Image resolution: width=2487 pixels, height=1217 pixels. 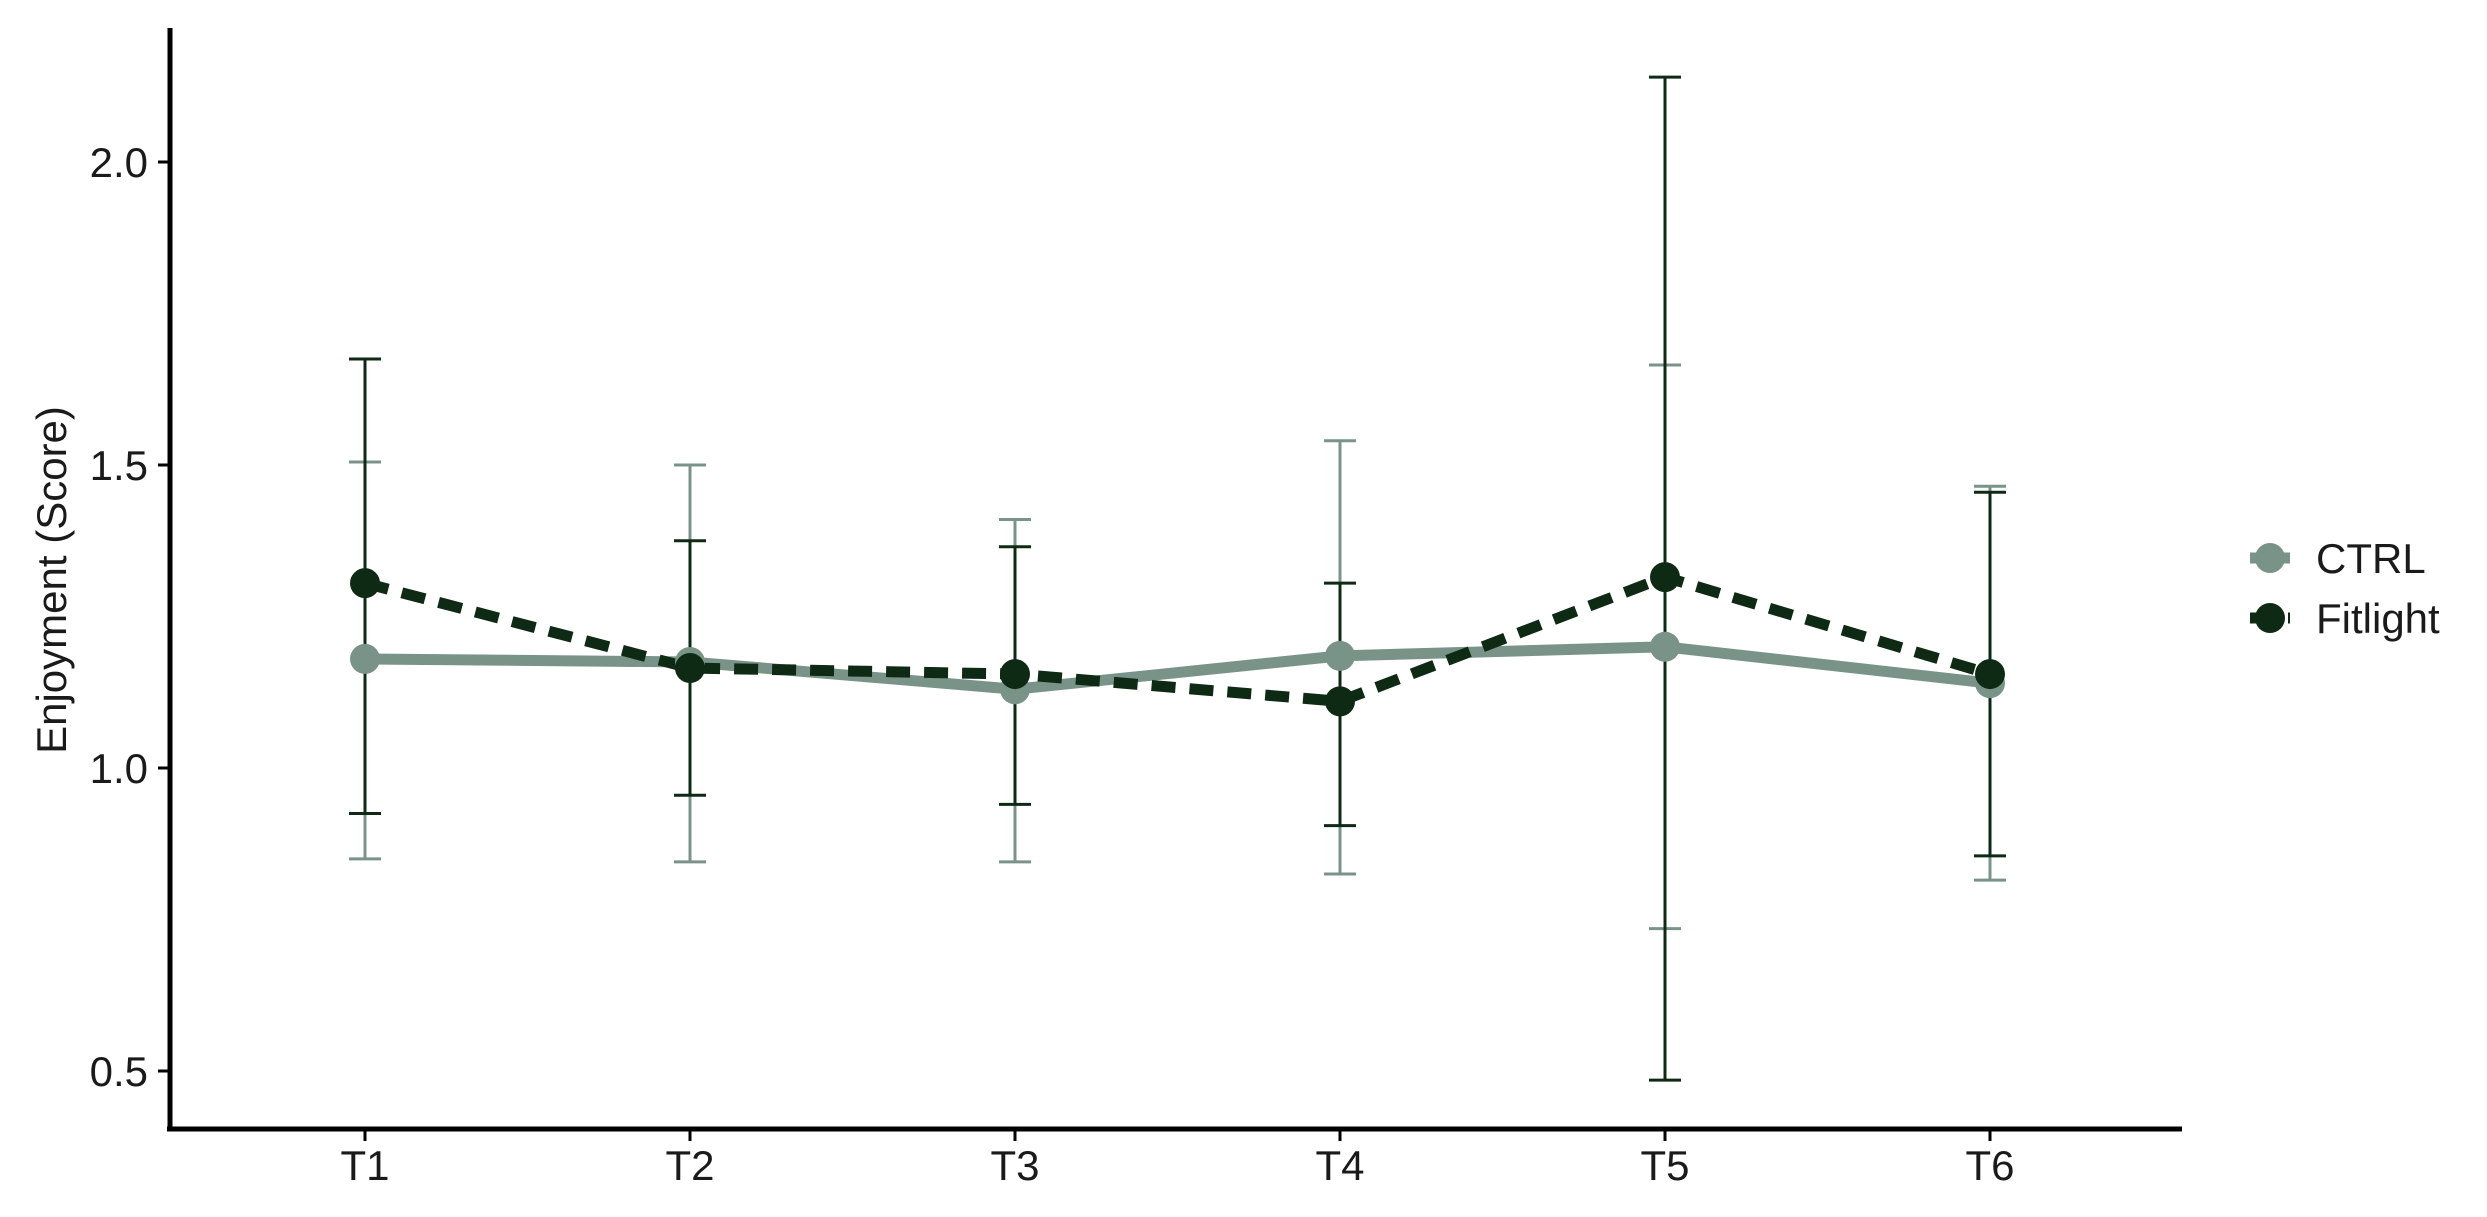 I want to click on series-line-fitlight, so click(x=1177, y=639).